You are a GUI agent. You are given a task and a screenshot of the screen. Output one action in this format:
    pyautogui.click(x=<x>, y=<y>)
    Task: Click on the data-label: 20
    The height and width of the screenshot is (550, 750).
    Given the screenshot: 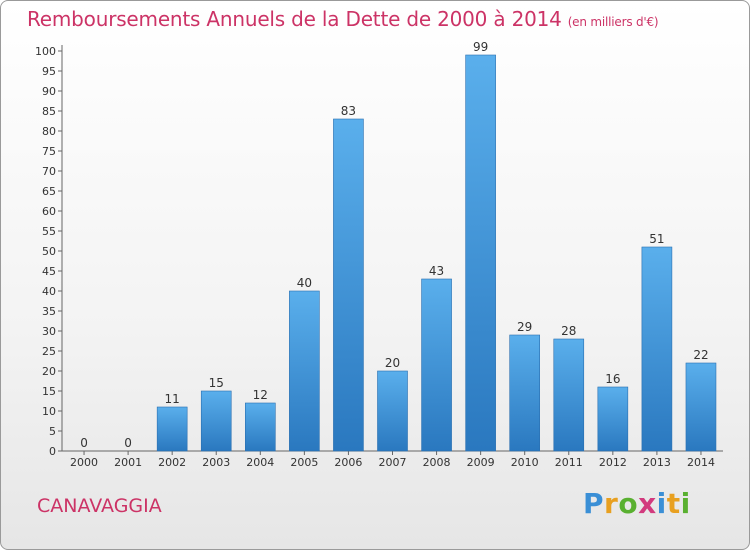 What is the action you would take?
    pyautogui.click(x=392, y=363)
    